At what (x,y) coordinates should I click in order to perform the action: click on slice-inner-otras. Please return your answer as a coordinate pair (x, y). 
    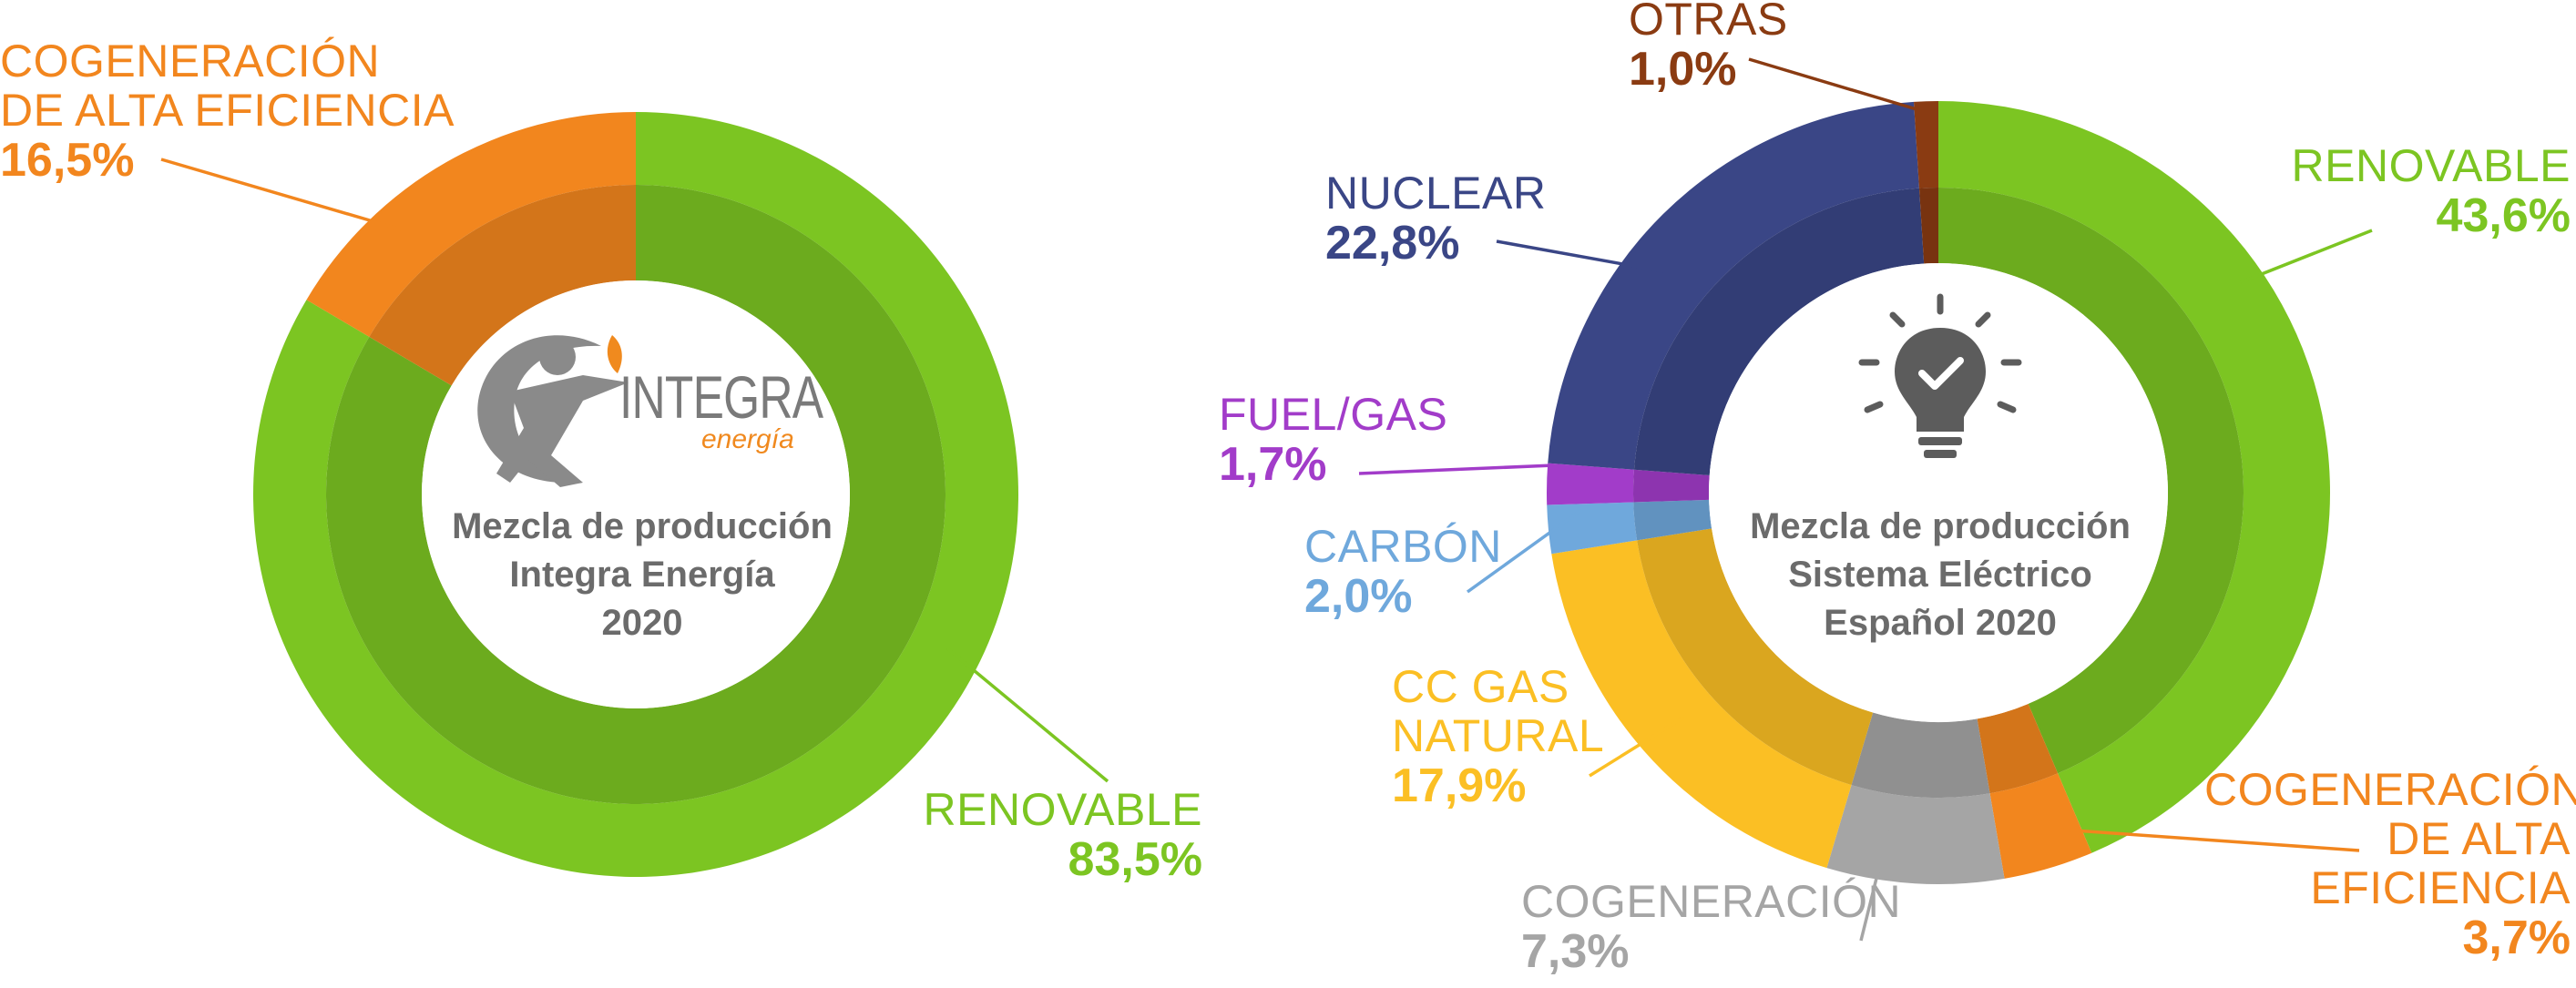
    Looking at the image, I should click on (1928, 226).